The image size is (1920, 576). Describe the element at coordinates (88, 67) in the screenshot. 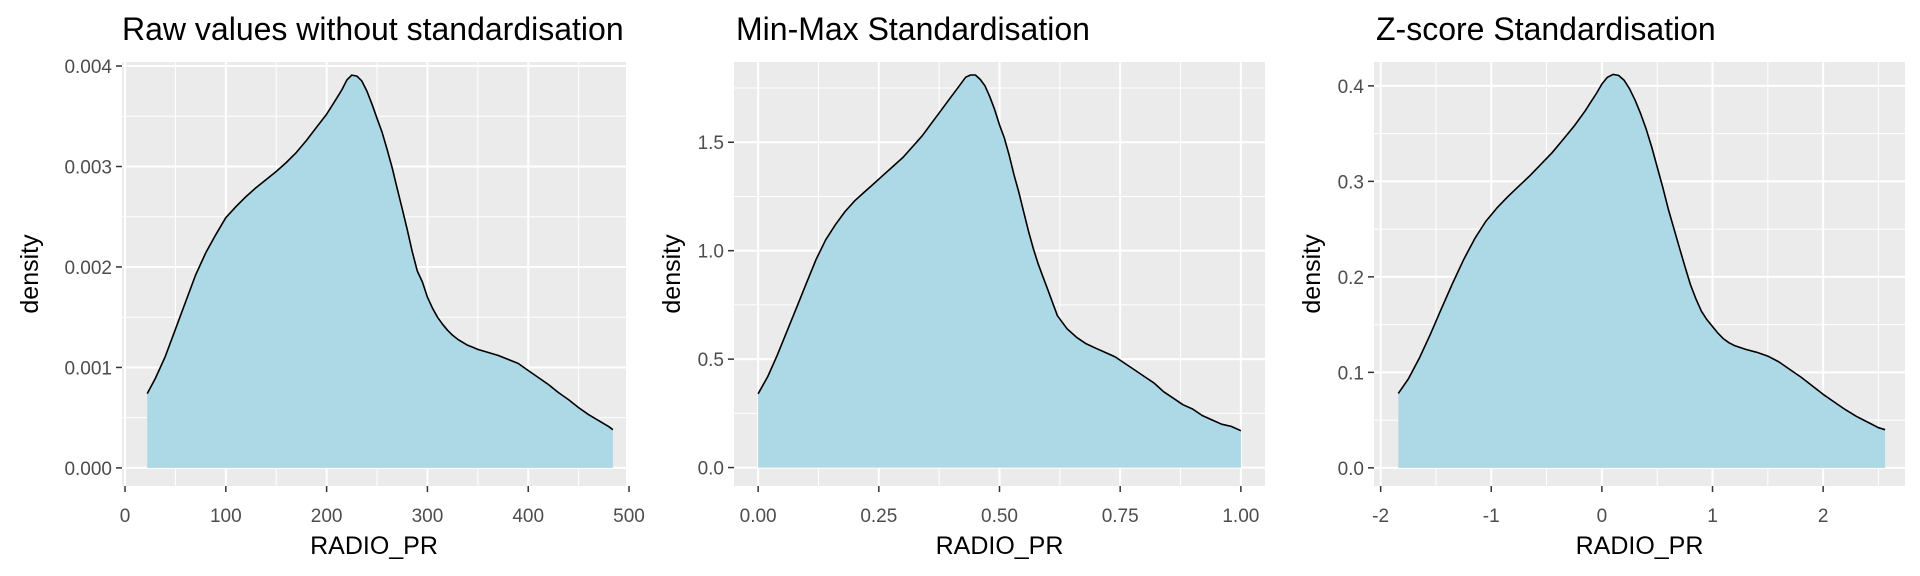

I see `y-tick-label: 0.004` at that location.